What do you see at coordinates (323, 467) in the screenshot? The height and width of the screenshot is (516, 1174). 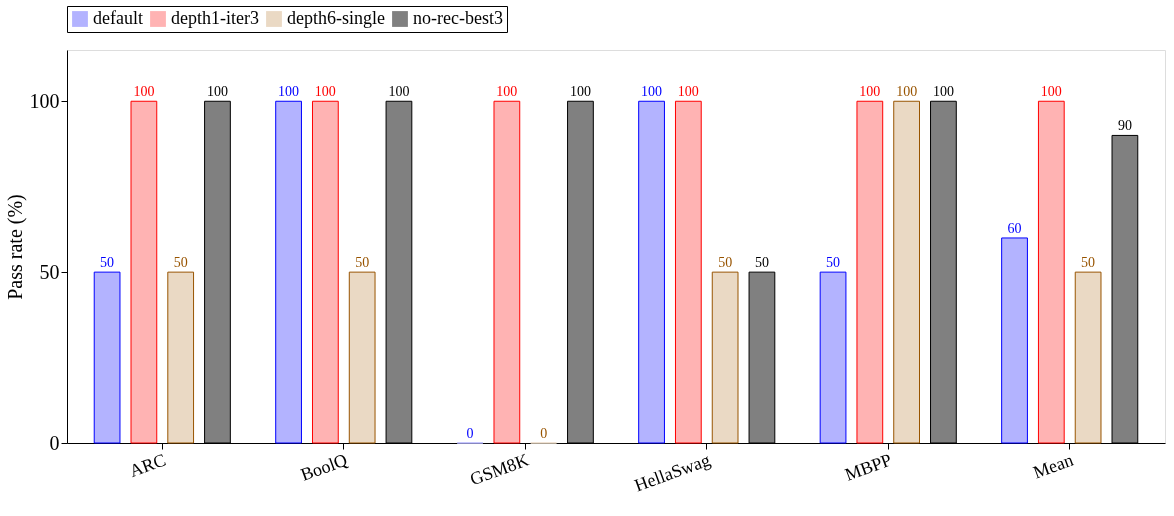 I see `x-tick-label: BoolQ` at bounding box center [323, 467].